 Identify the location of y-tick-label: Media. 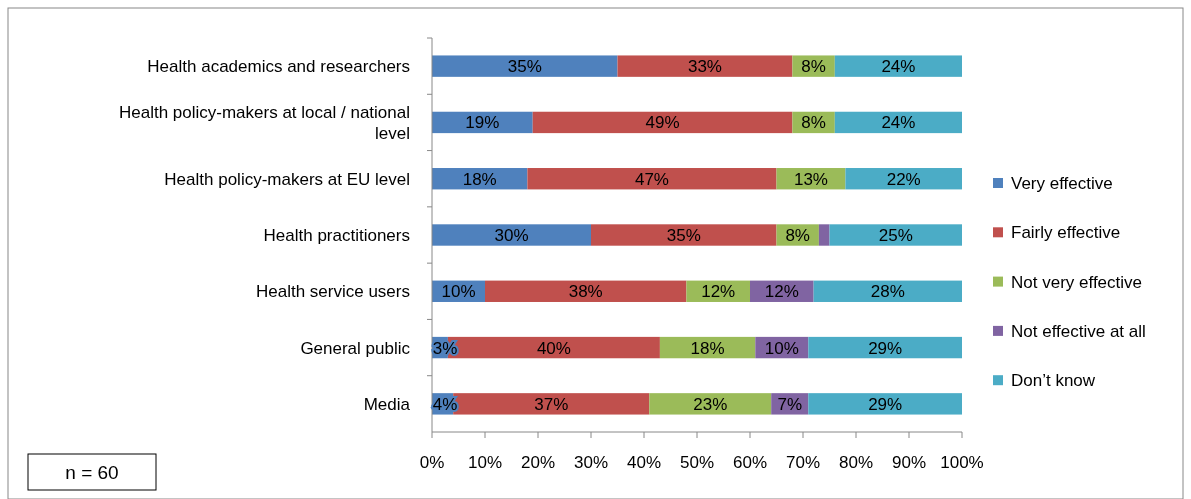
(387, 404).